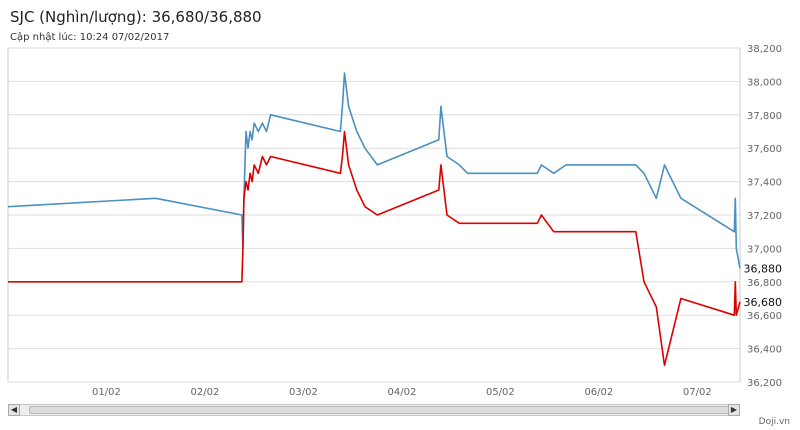 The width and height of the screenshot is (800, 430). Describe the element at coordinates (205, 392) in the screenshot. I see `x-tick-label: 02/02` at that location.